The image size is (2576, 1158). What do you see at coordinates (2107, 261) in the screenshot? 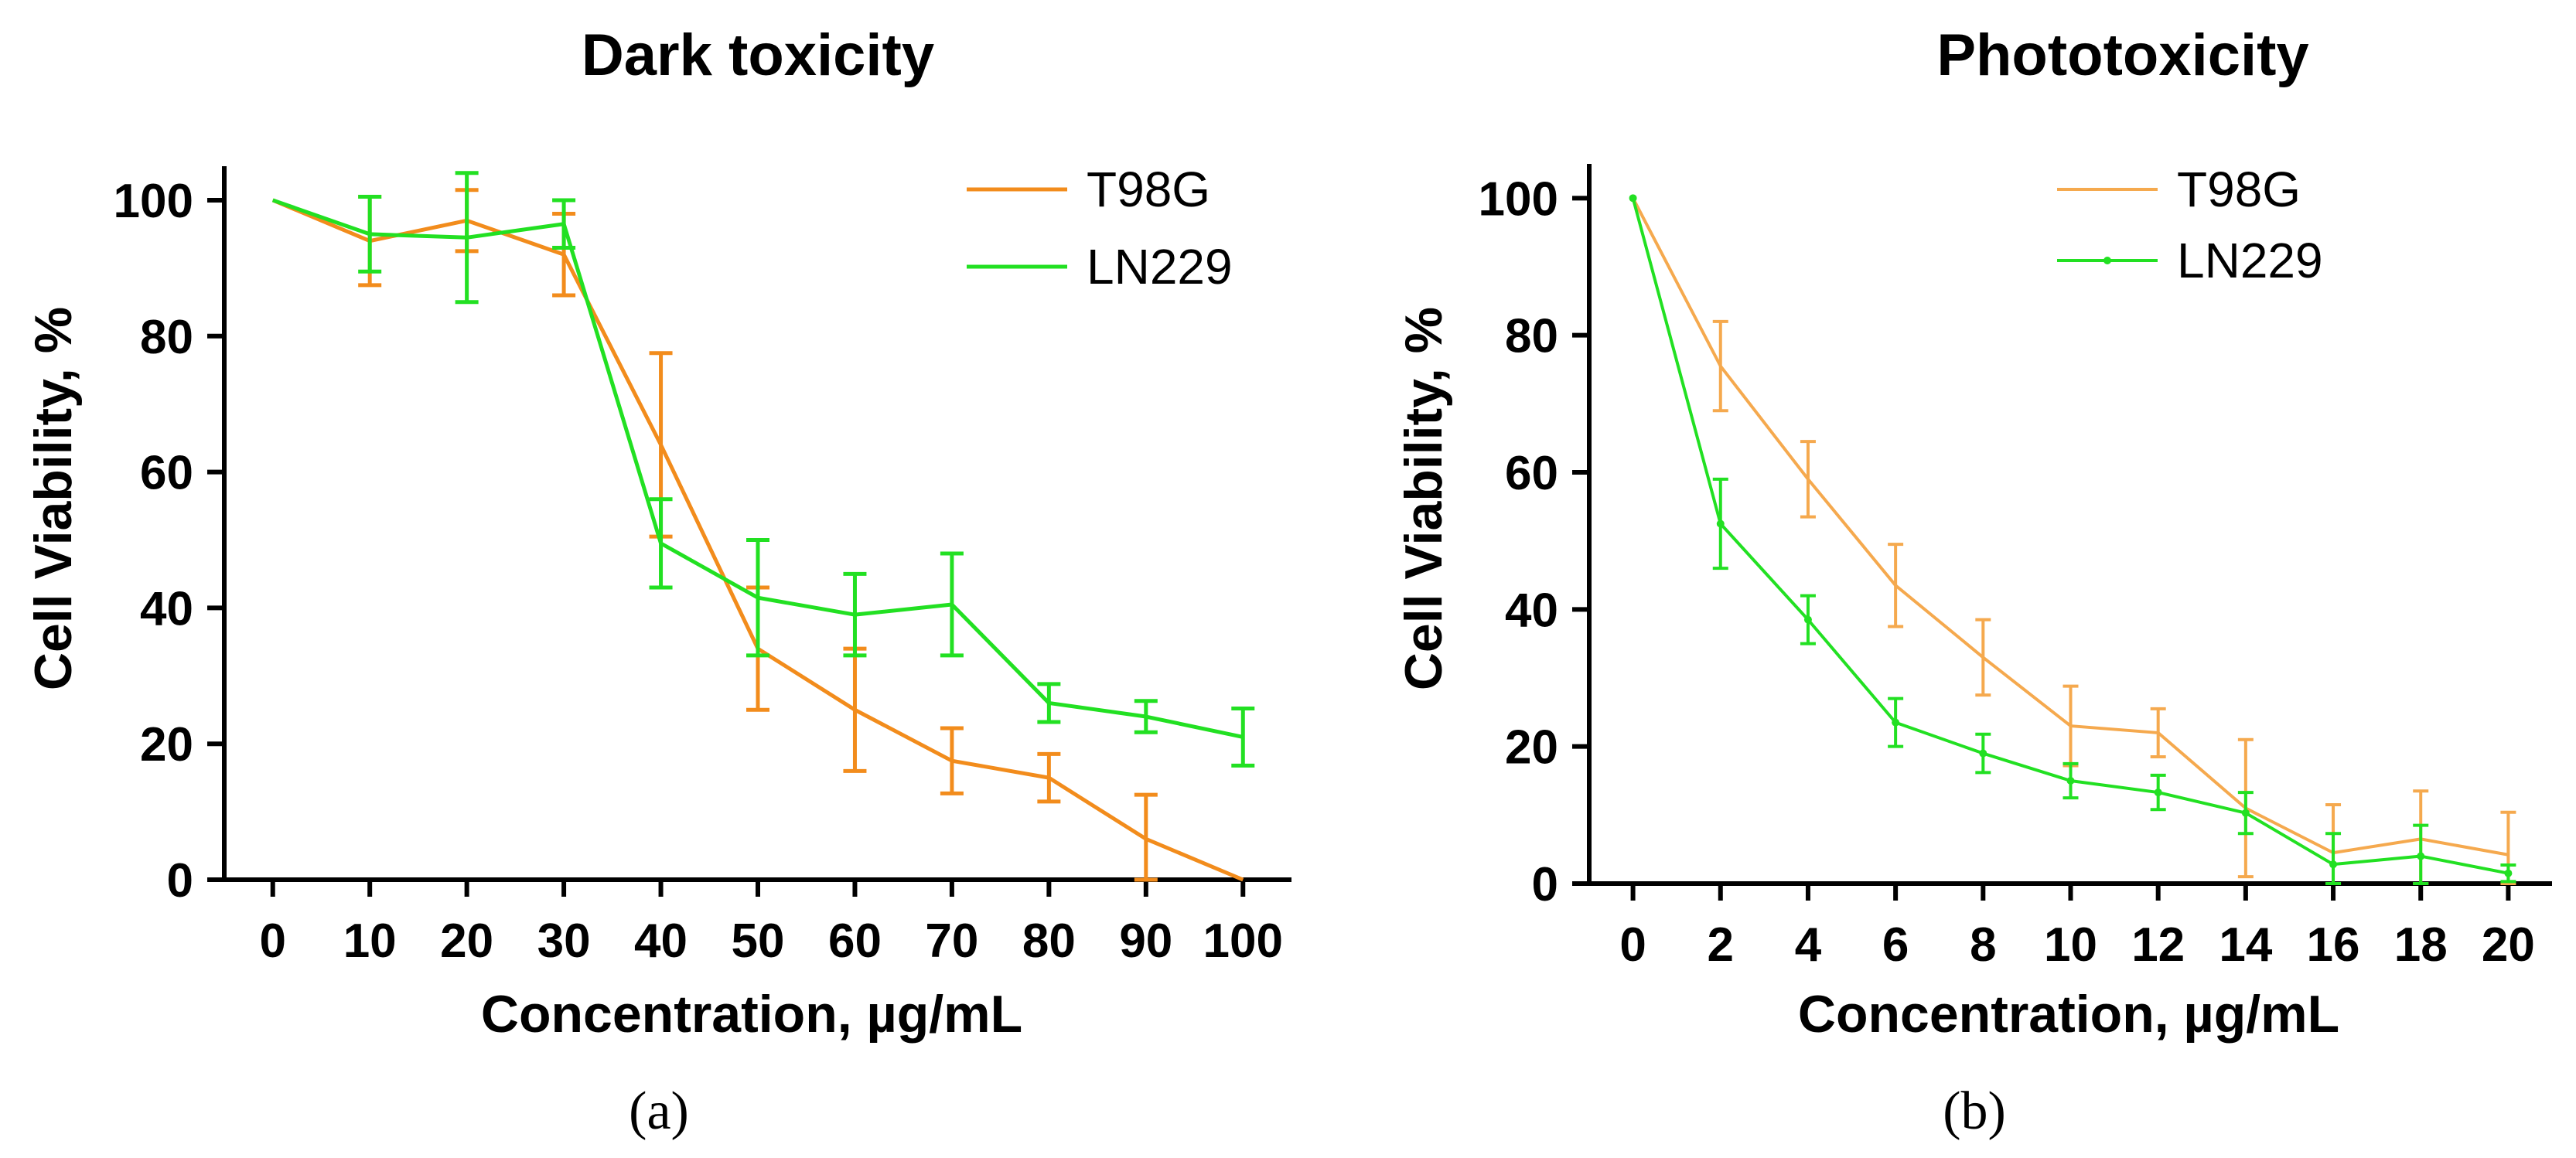
I see `legend-marker` at bounding box center [2107, 261].